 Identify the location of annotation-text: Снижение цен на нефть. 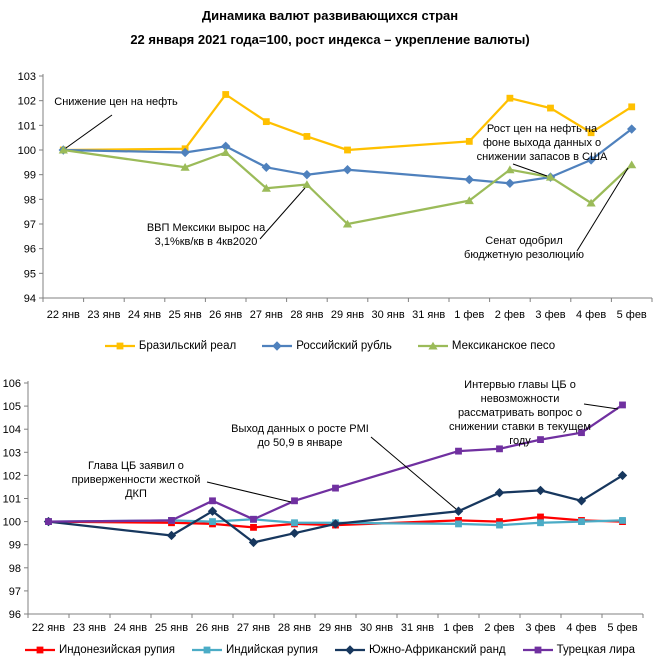
(116, 102).